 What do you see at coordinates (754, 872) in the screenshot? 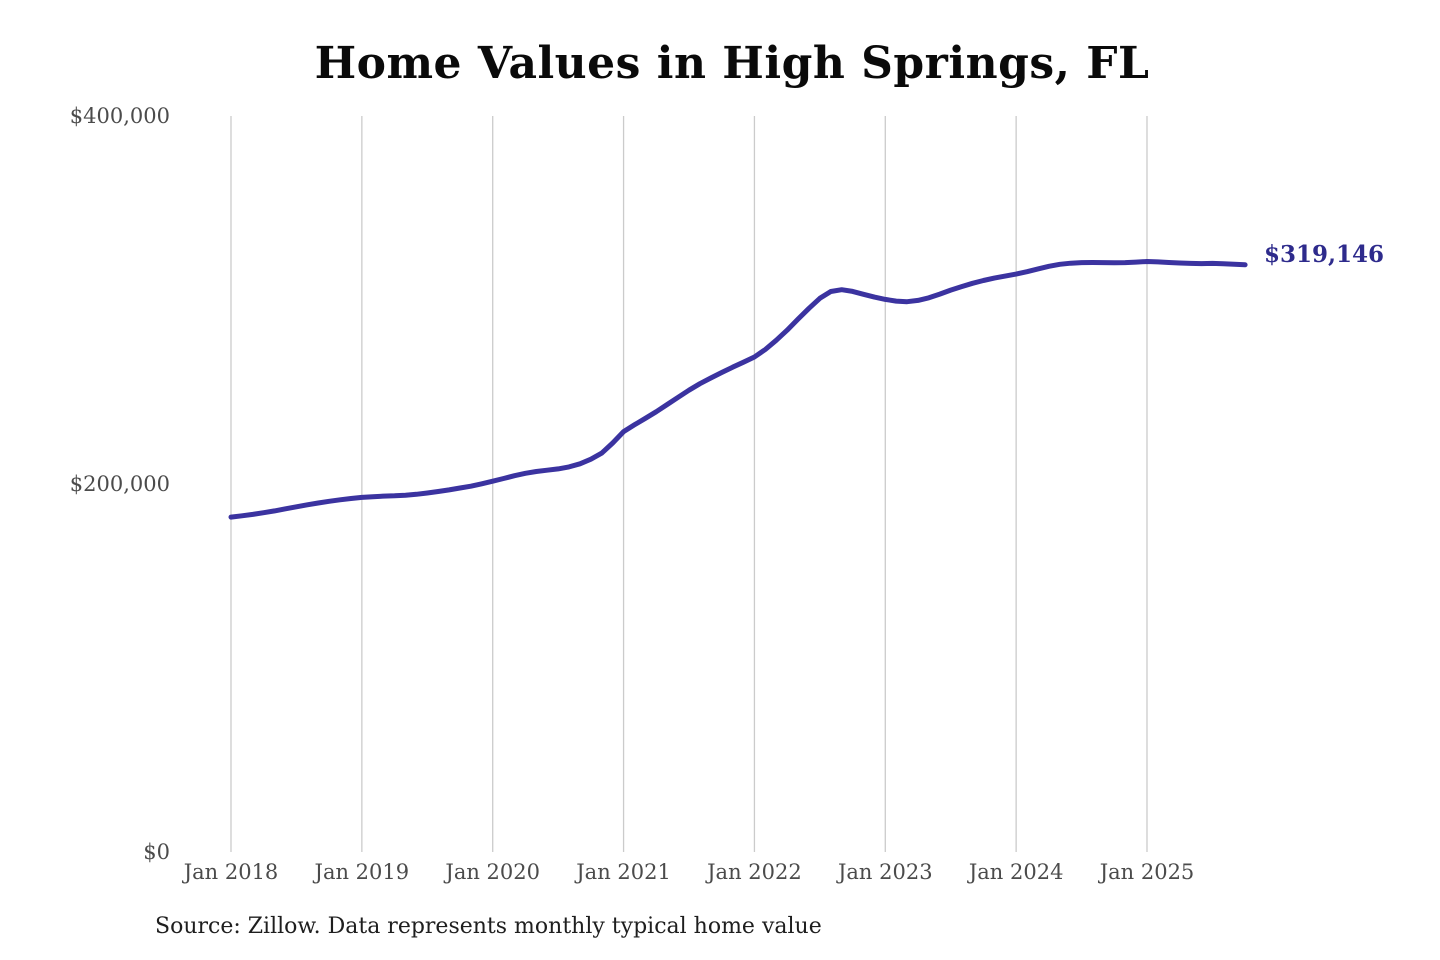
I see `x-tick-label: Jan 2022` at bounding box center [754, 872].